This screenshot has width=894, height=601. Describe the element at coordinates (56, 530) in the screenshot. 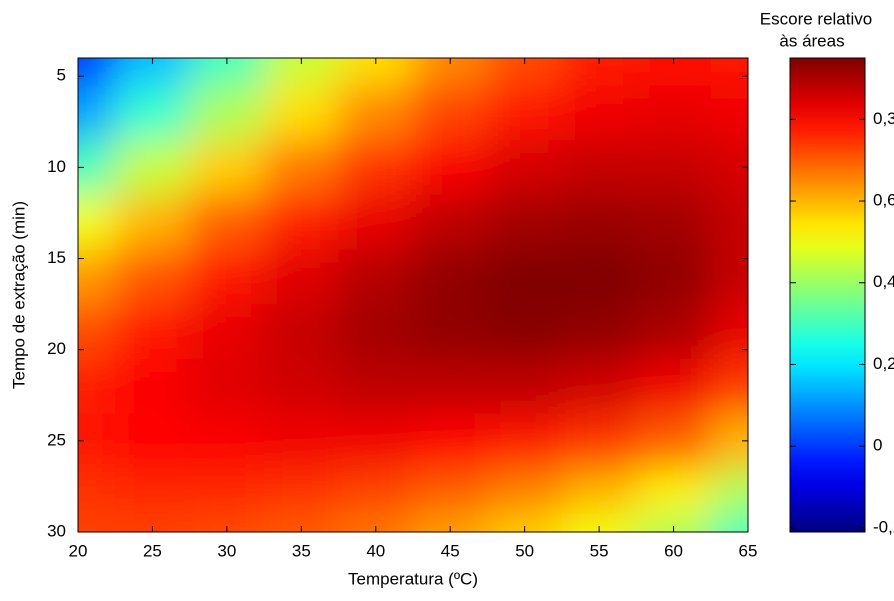

I see `y-tick-label: 30` at that location.